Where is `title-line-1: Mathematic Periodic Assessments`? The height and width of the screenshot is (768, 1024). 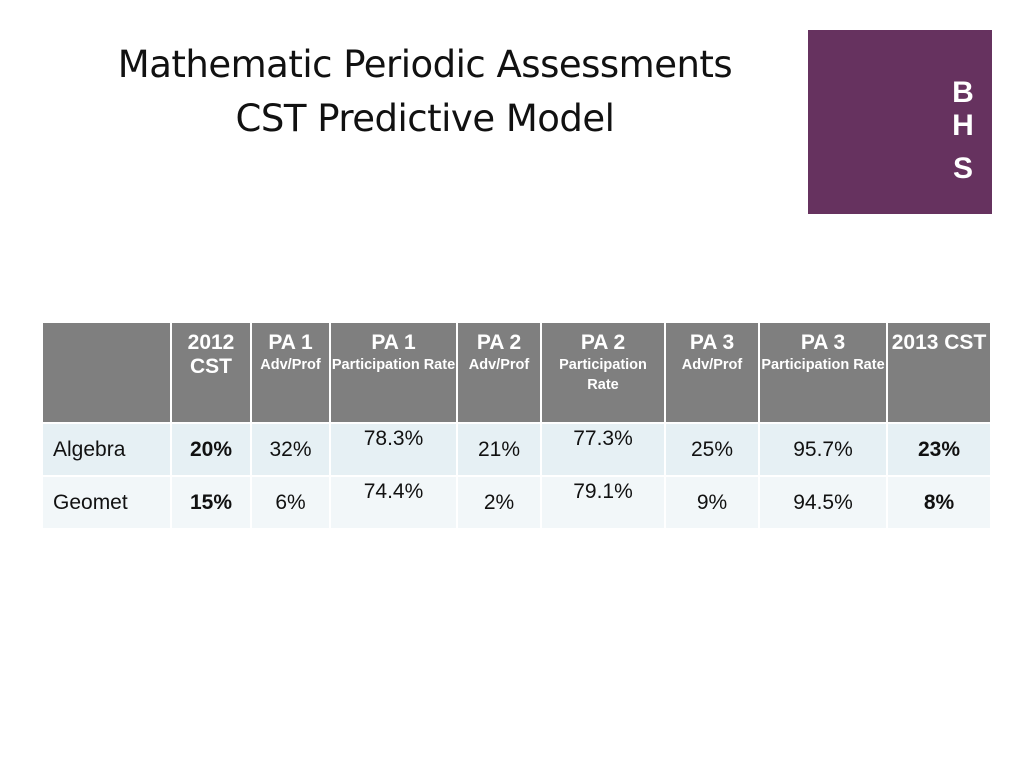 title-line-1: Mathematic Periodic Assessments is located at coordinates (425, 64).